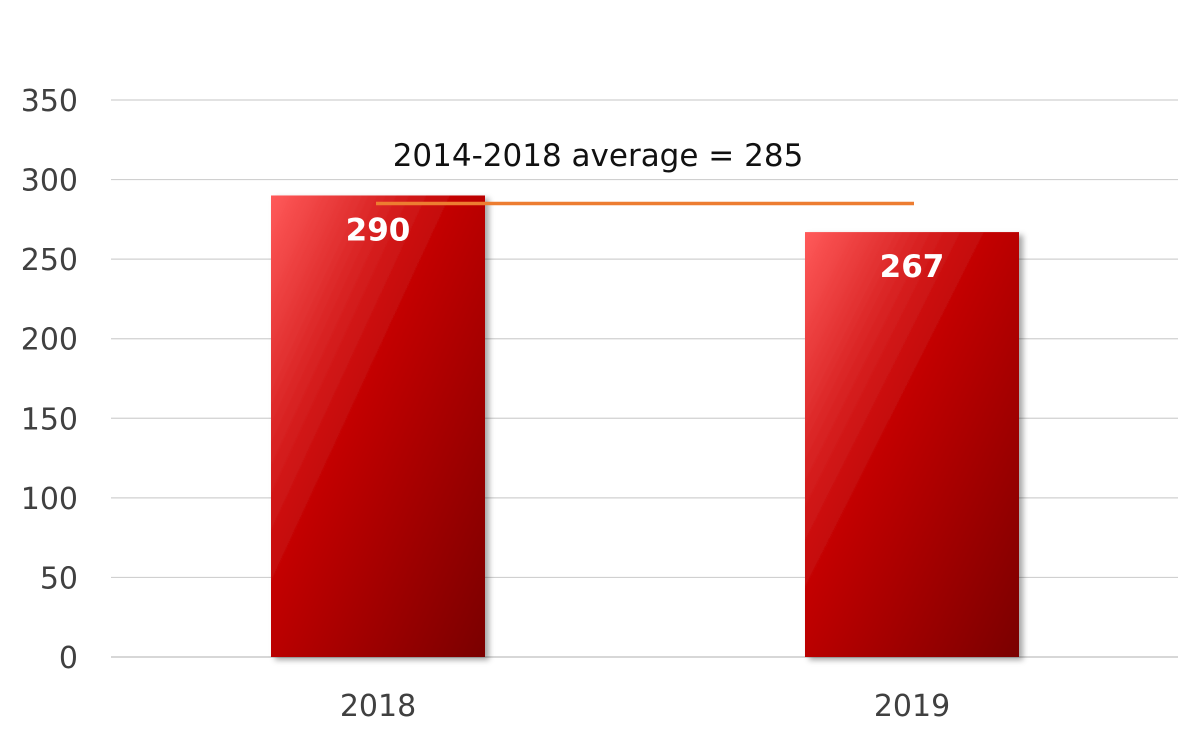  Describe the element at coordinates (378, 706) in the screenshot. I see `x-tick-label-2018: 2018` at that location.